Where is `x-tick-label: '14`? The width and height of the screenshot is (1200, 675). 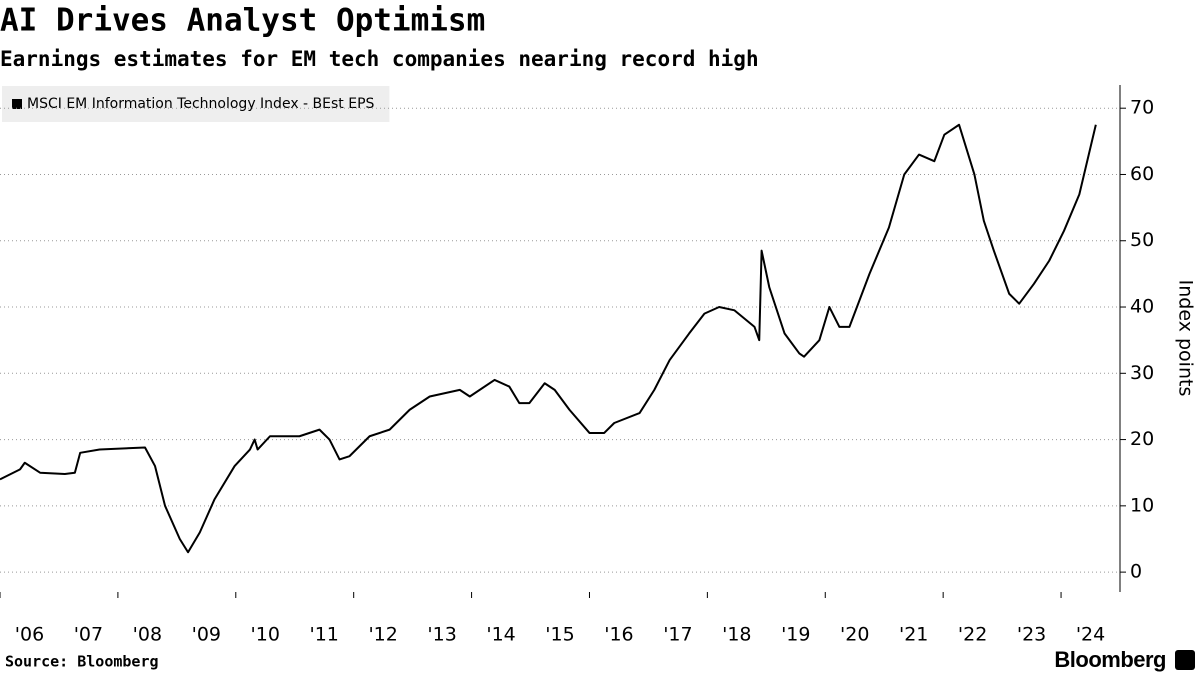
x-tick-label: '14 is located at coordinates (500, 635).